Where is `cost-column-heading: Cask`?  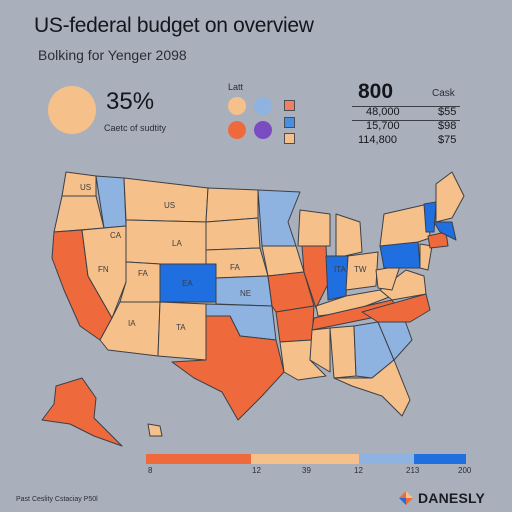
cost-column-heading: Cask is located at coordinates (443, 93).